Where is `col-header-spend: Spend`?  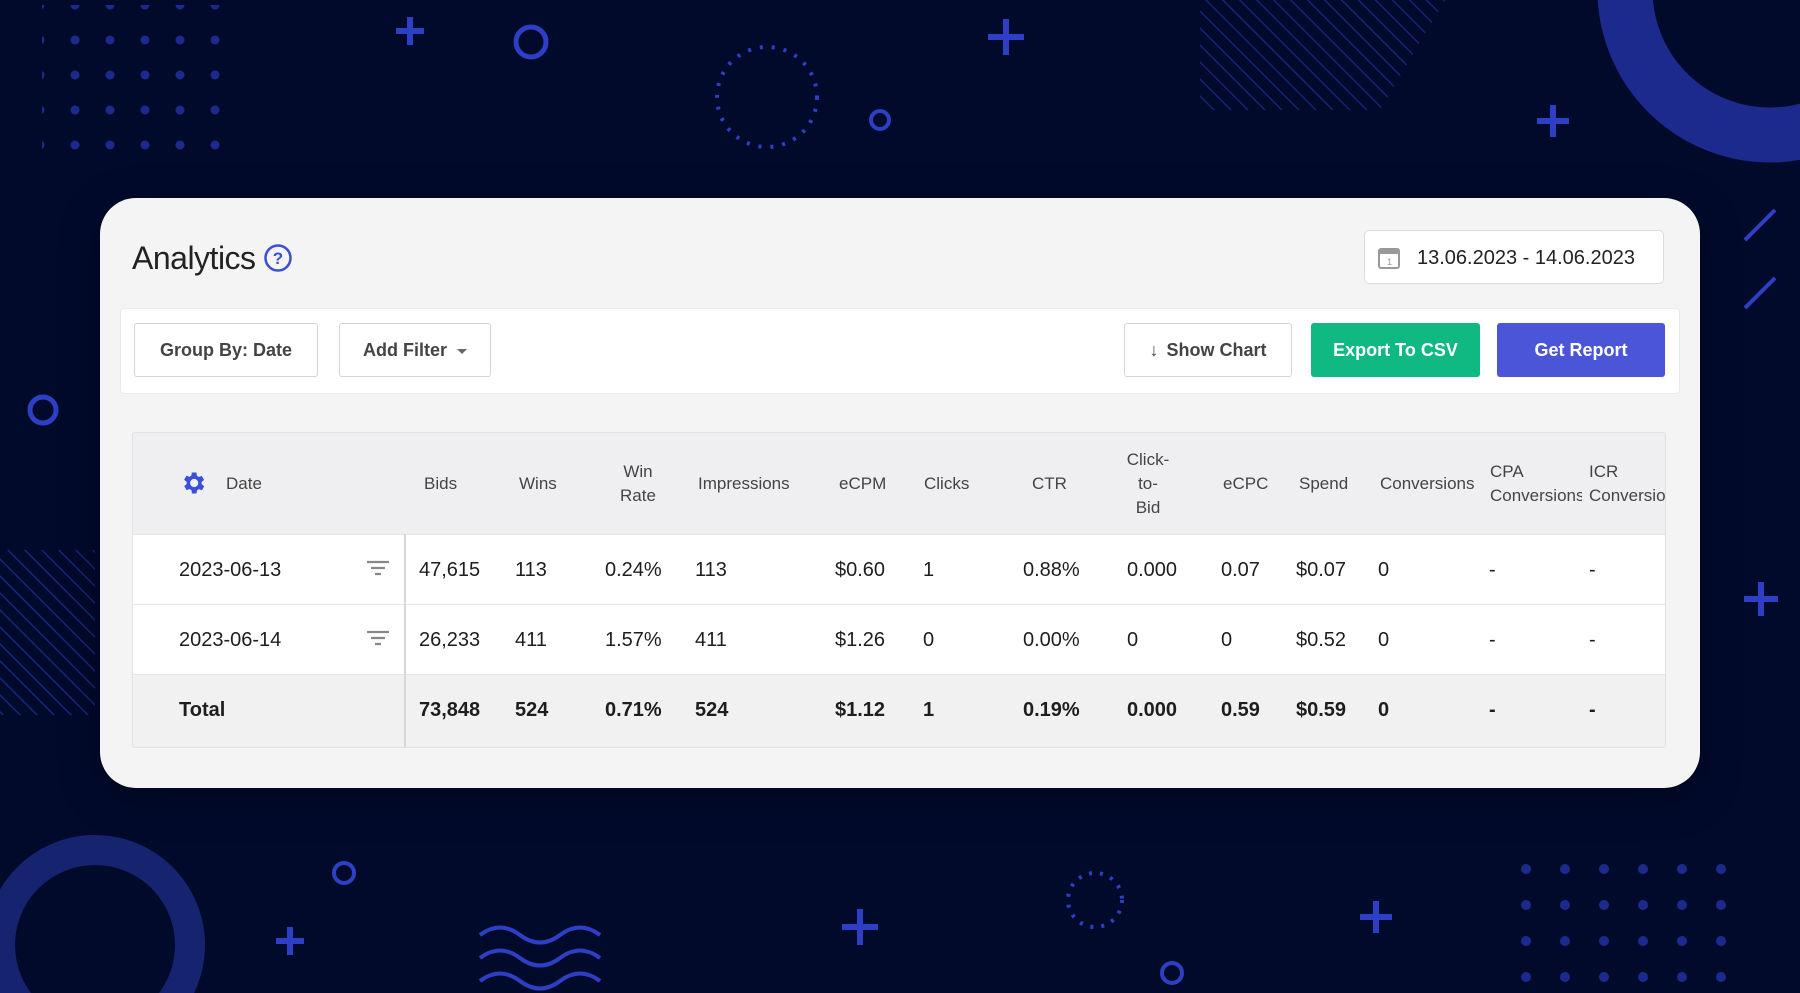
col-header-spend: Spend is located at coordinates (1324, 483).